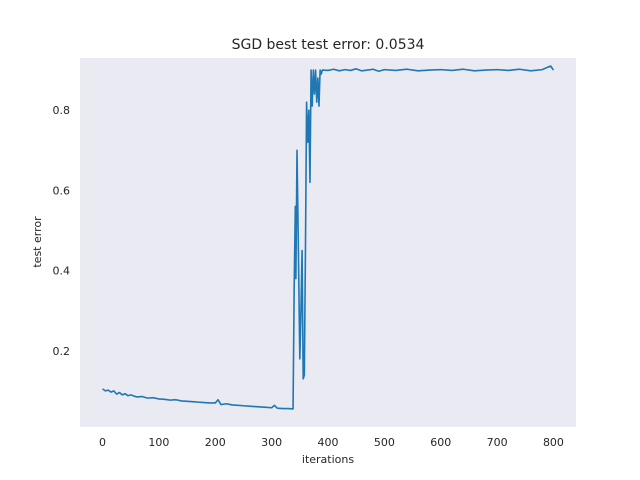  What do you see at coordinates (37, 242) in the screenshot?
I see `y-axis-label: test error` at bounding box center [37, 242].